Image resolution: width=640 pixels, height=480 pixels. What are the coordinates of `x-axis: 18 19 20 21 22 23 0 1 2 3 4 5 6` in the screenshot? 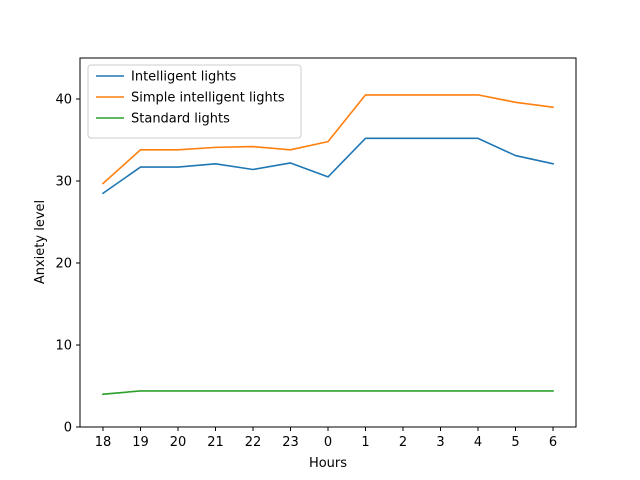 It's located at (326, 438).